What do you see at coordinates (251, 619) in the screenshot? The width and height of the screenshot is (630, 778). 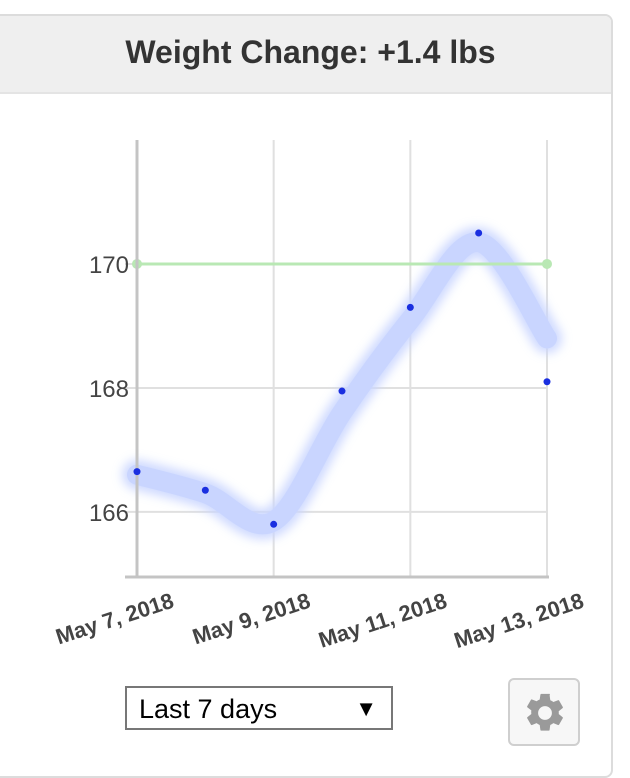 I see `x-tick-label: May 9, 2018` at bounding box center [251, 619].